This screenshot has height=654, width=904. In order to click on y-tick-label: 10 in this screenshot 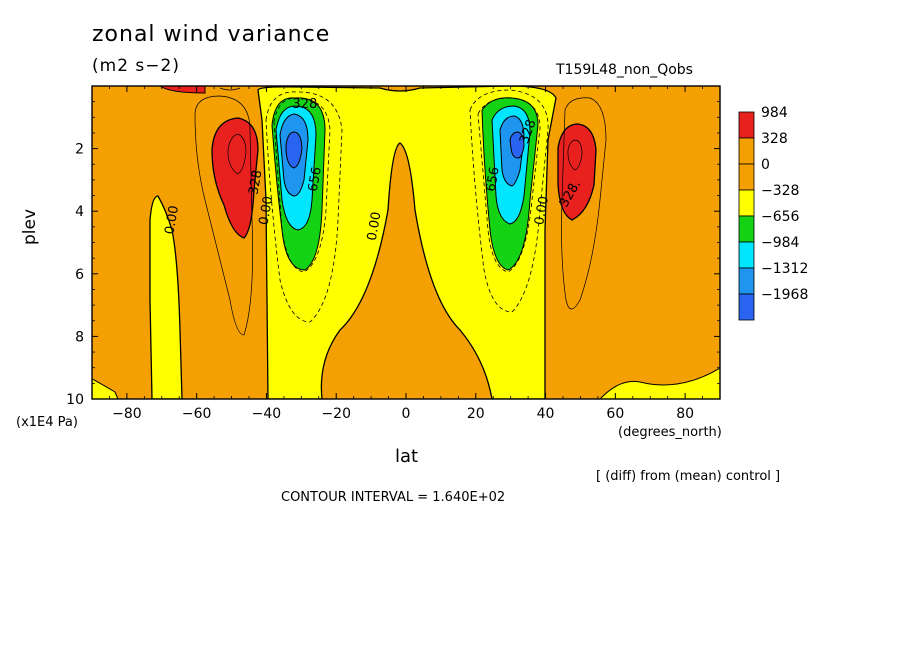, I will do `click(75, 400)`.